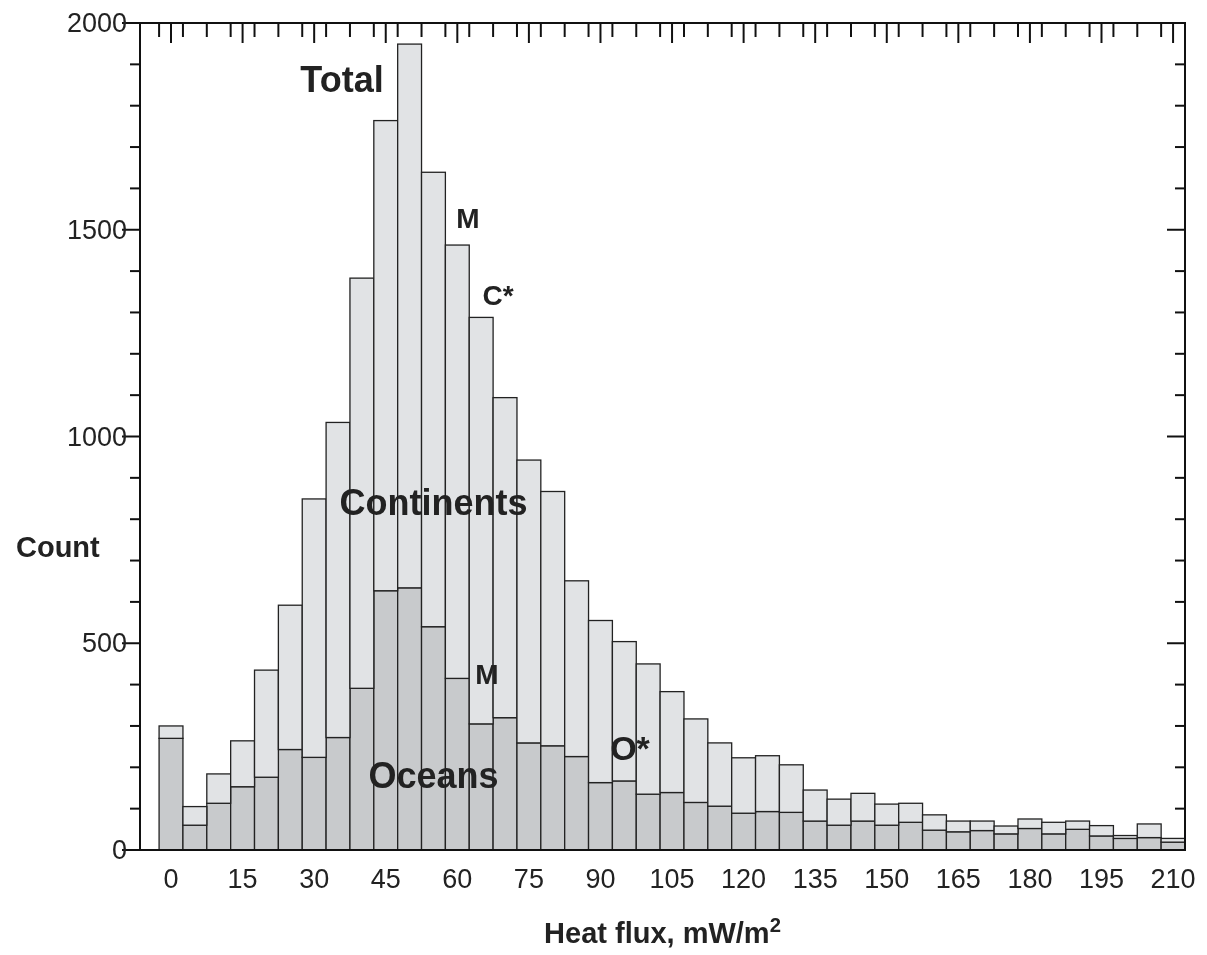  I want to click on x-tick-label: 210, so click(1173, 879).